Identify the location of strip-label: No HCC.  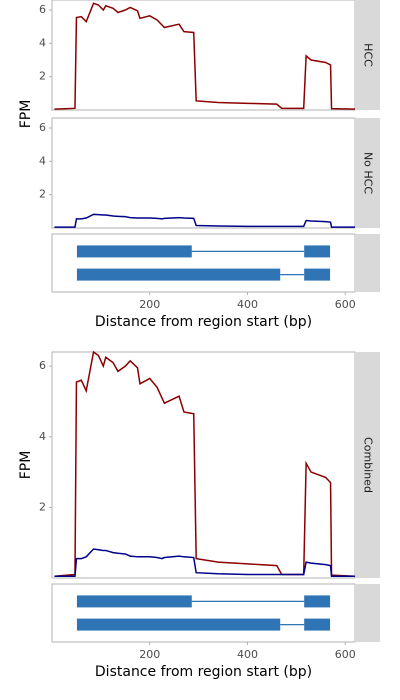
(368, 173).